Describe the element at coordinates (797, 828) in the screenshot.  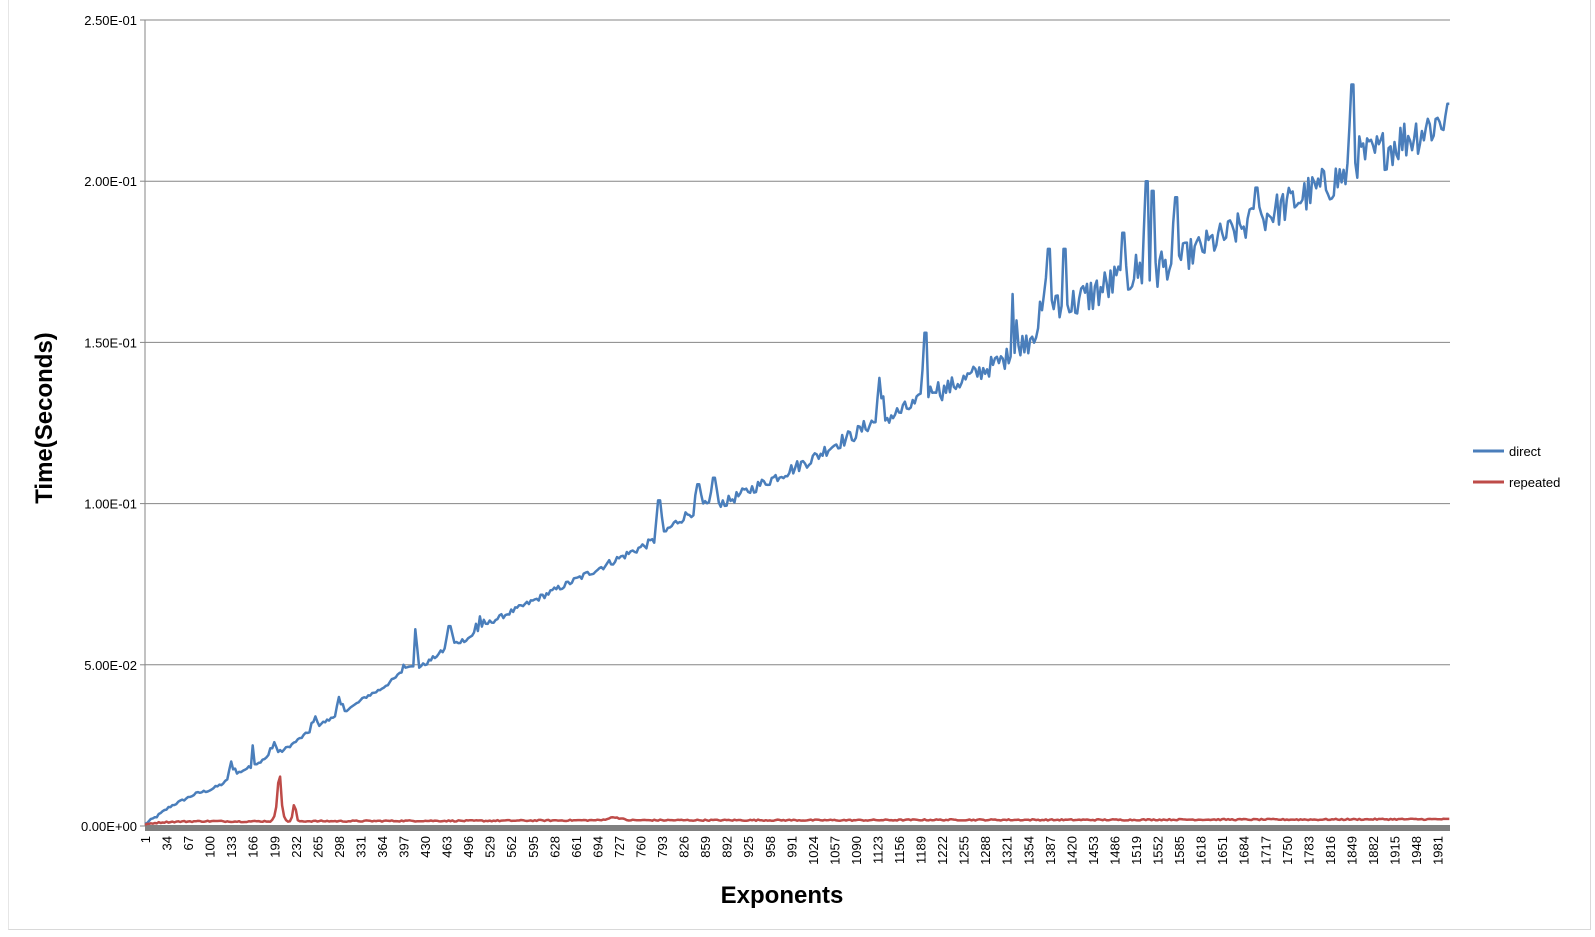
I see `x-axis-band` at that location.